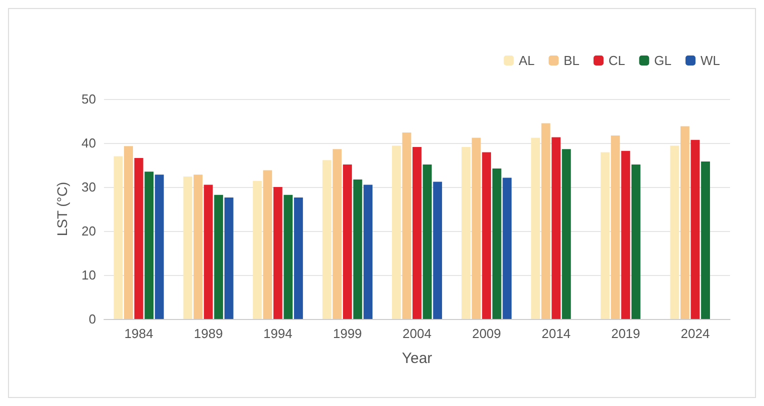 This screenshot has height=406, width=764. Describe the element at coordinates (139, 333) in the screenshot. I see `x-tick-label: 1984` at that location.